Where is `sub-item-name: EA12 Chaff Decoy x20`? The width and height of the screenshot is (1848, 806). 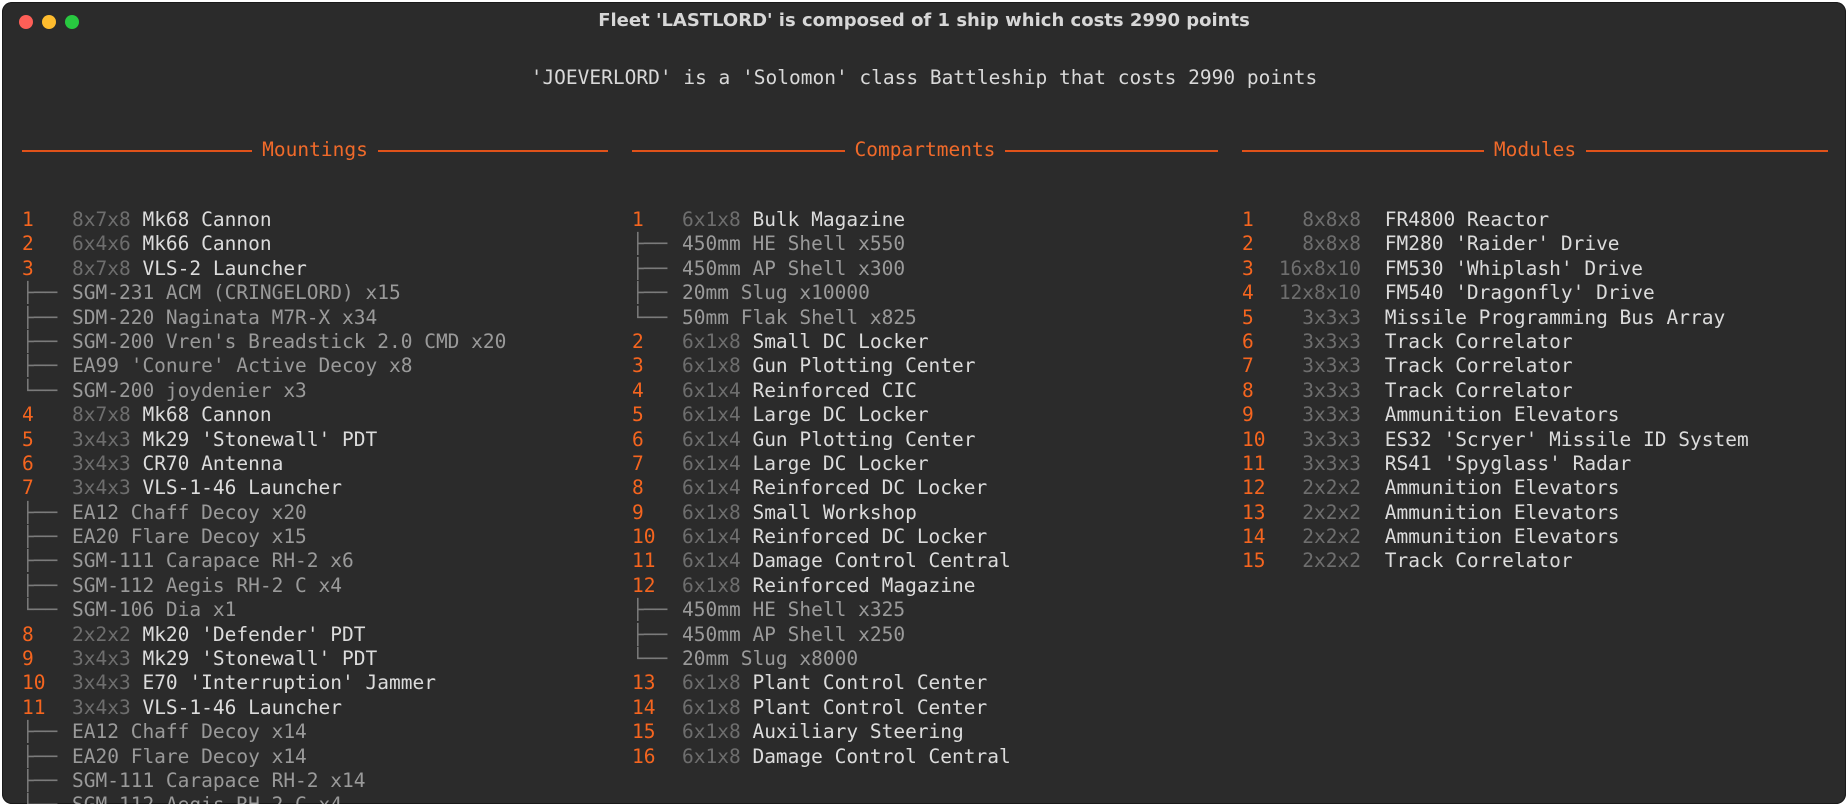
sub-item-name: EA12 Chaff Decoy x20 is located at coordinates (189, 512).